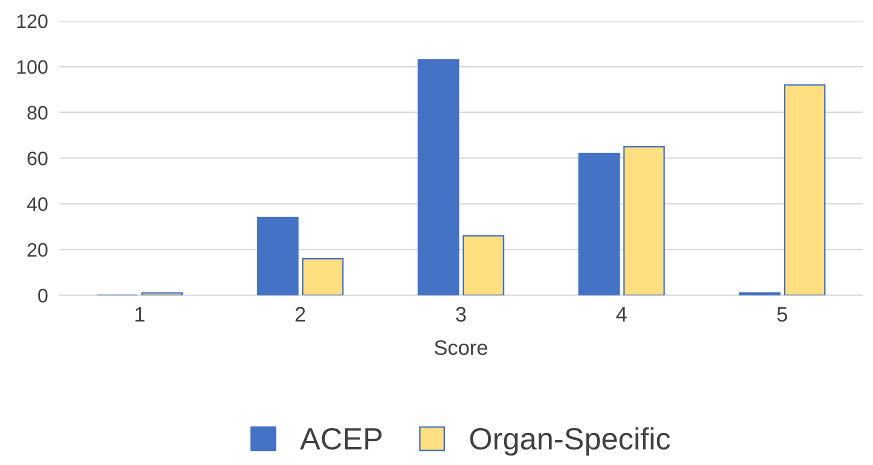  I want to click on x-tick-label: 2, so click(301, 314).